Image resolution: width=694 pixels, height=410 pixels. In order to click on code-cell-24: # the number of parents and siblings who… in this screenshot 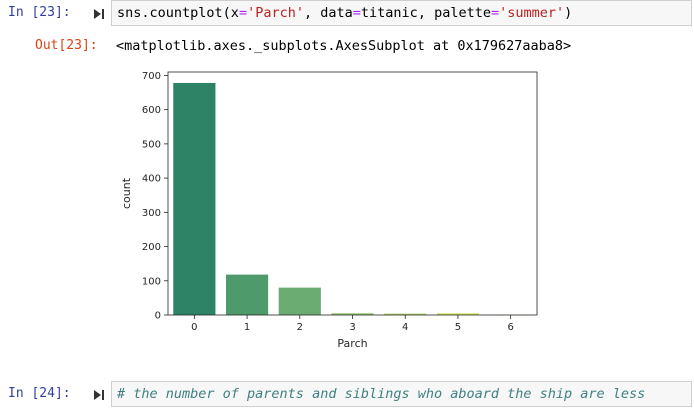, I will do `click(401, 394)`.